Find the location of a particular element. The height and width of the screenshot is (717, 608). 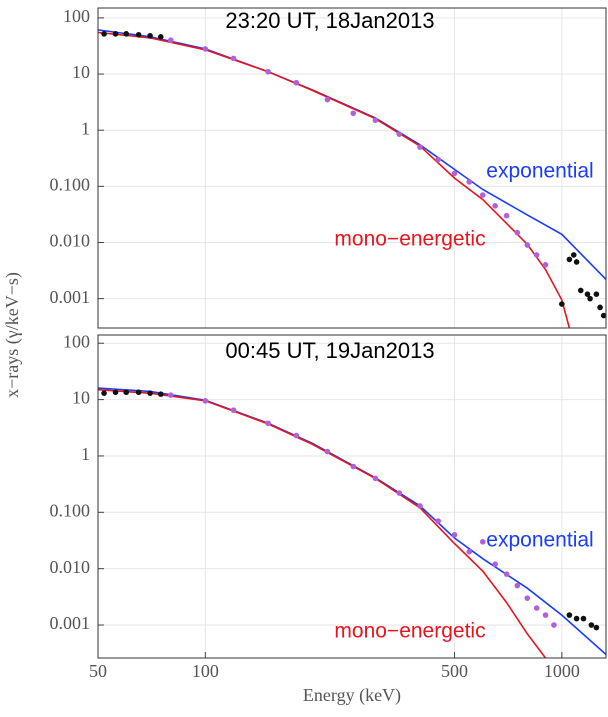

x-axis-label: Energy (keV) is located at coordinates (352, 695).